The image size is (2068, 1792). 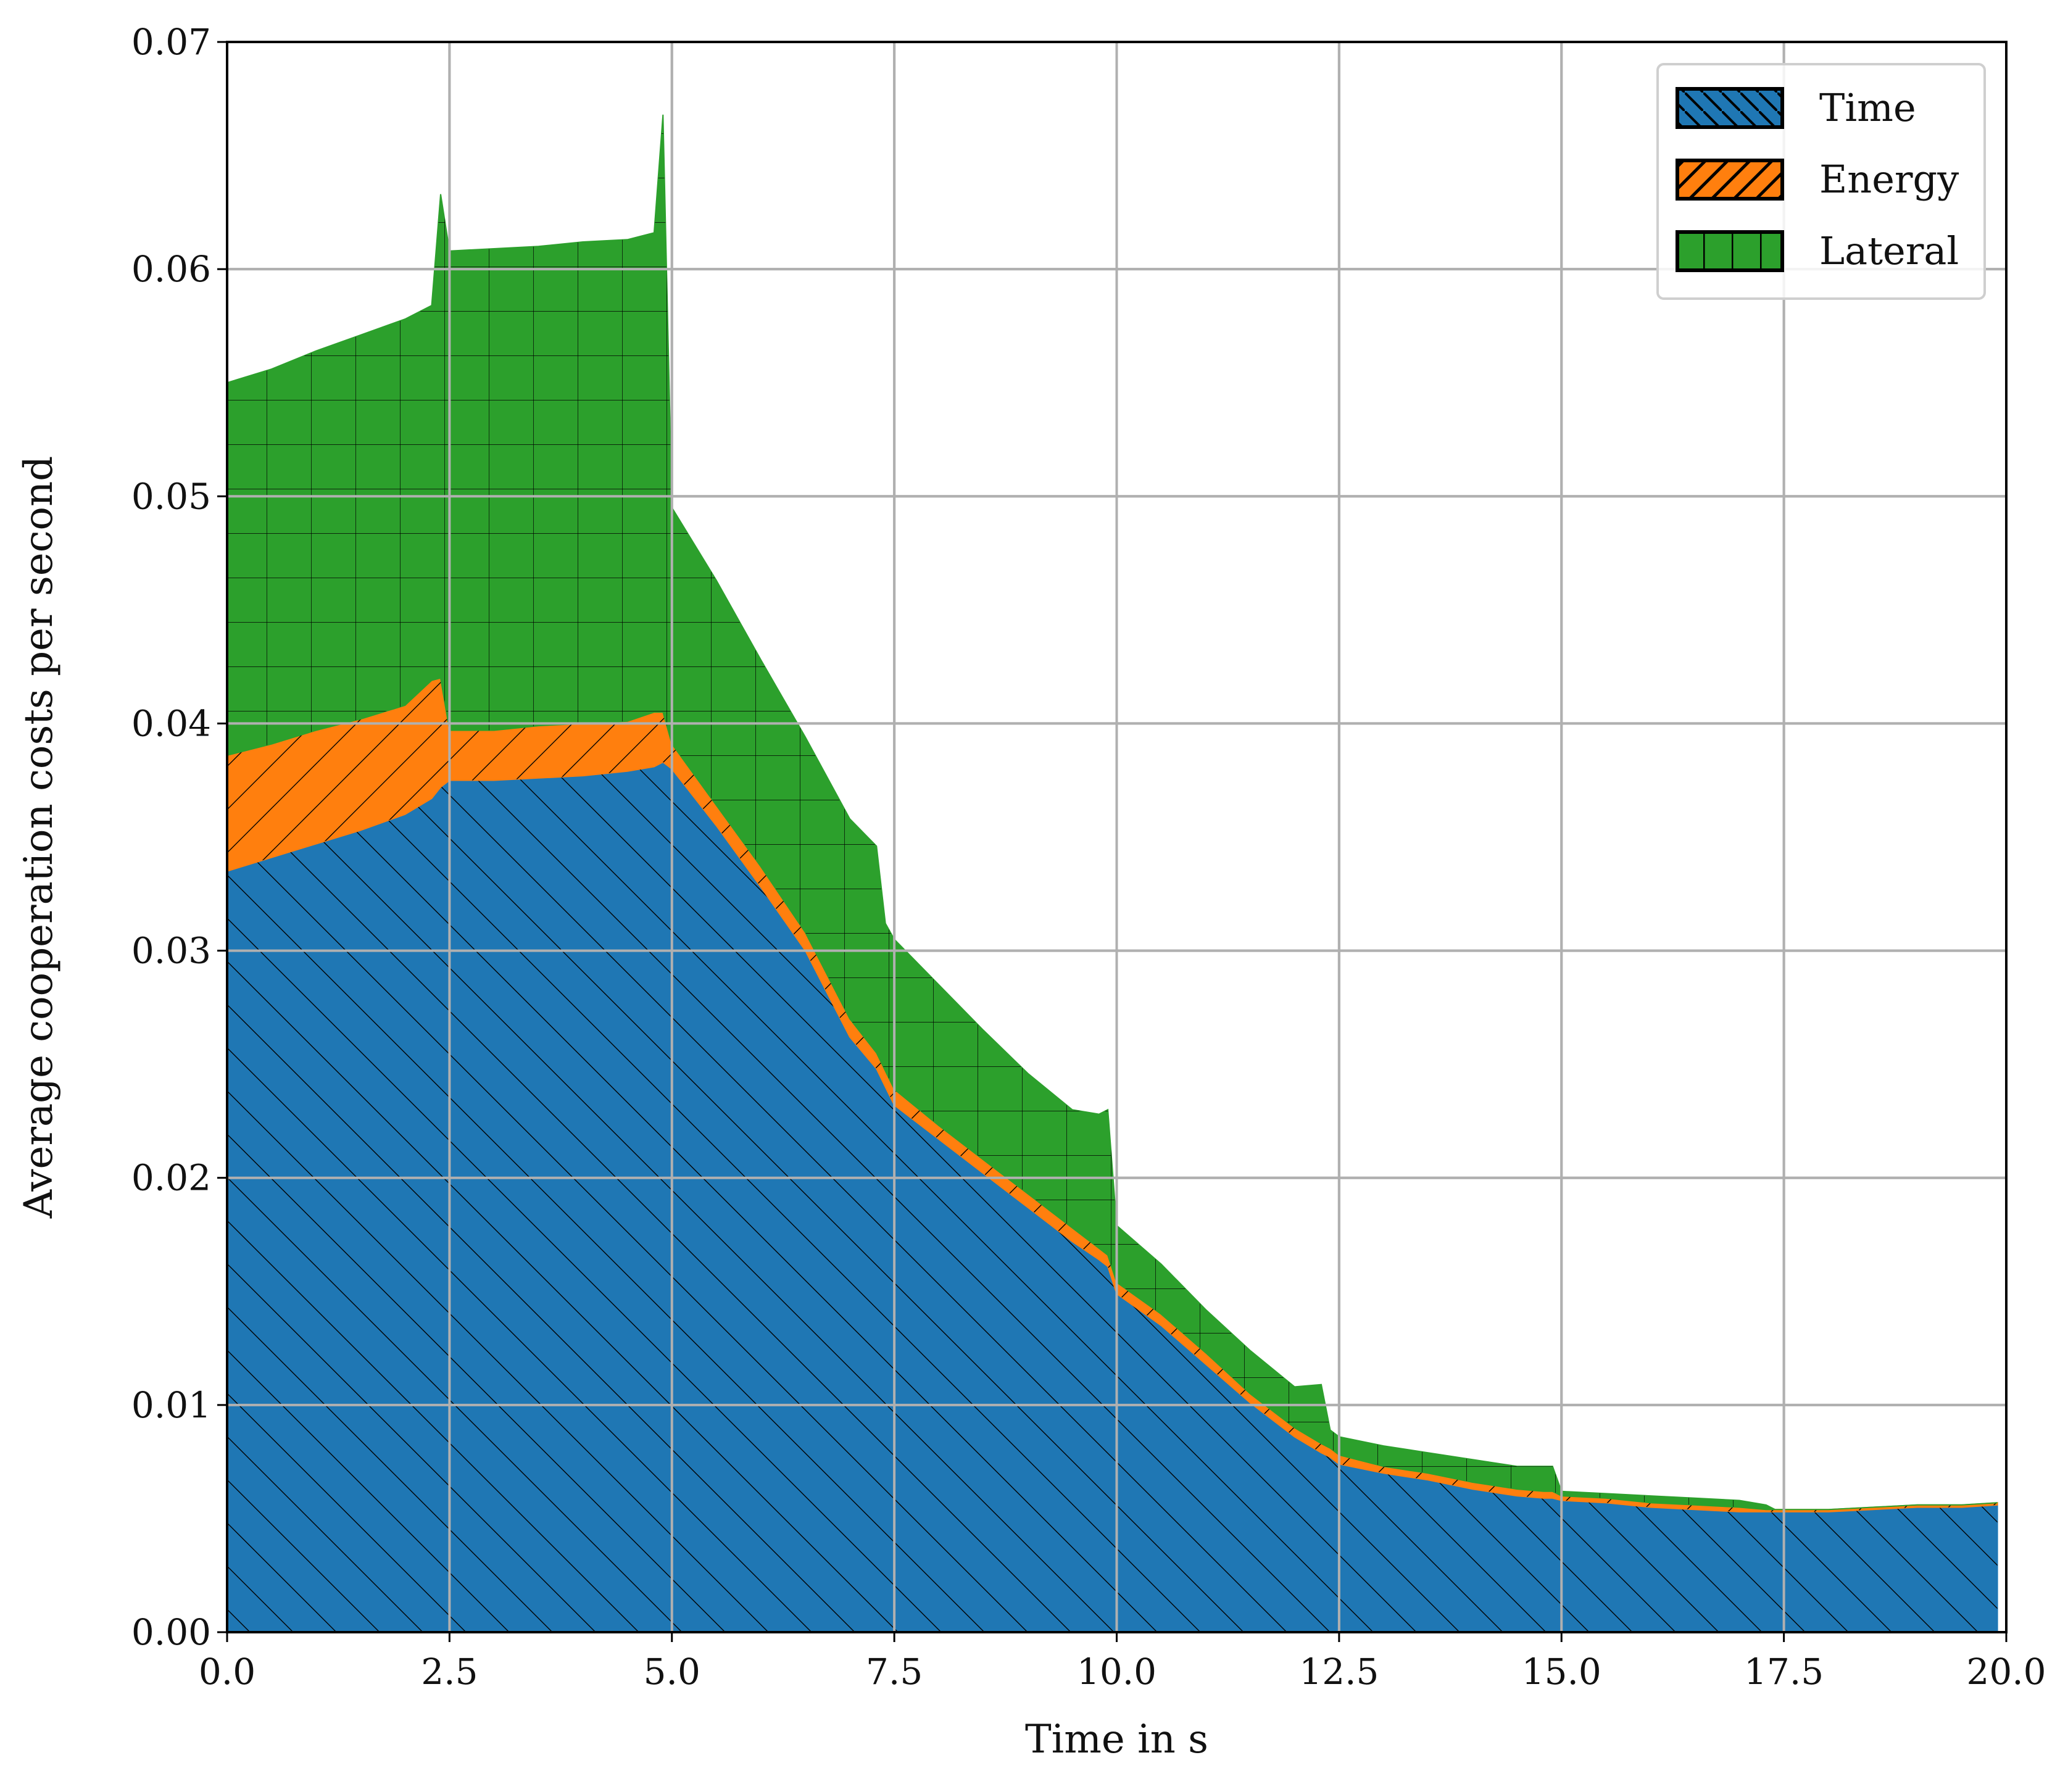 What do you see at coordinates (894, 1672) in the screenshot?
I see `x-tick-label: 7.5` at bounding box center [894, 1672].